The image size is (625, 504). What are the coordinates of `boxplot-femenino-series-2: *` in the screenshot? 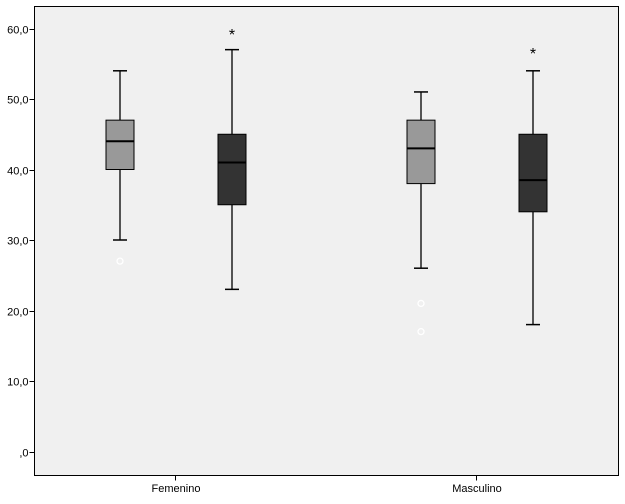 It's located at (232, 159).